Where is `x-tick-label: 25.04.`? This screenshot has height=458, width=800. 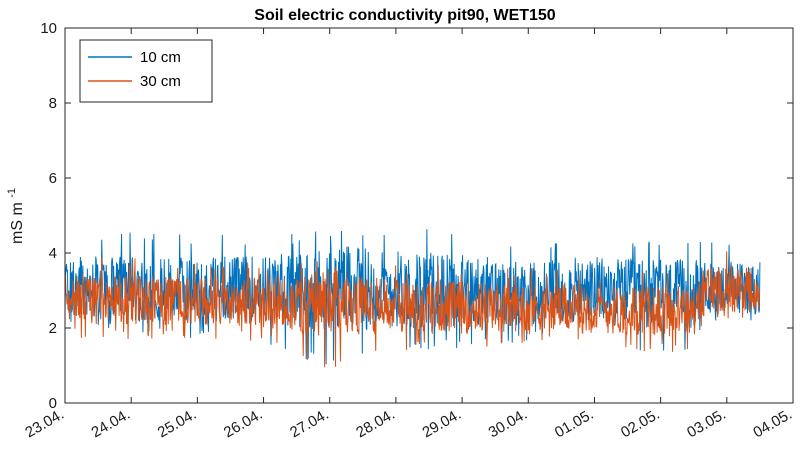
x-tick-label: 25.04. is located at coordinates (177, 424).